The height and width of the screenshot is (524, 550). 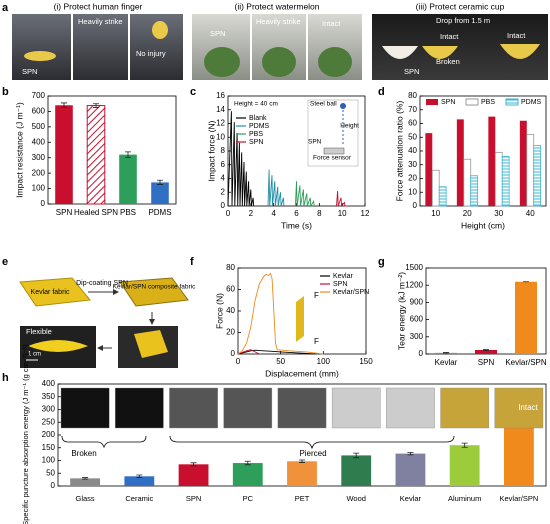 I want to click on x-tick-label: PDMS, so click(x=159, y=212).